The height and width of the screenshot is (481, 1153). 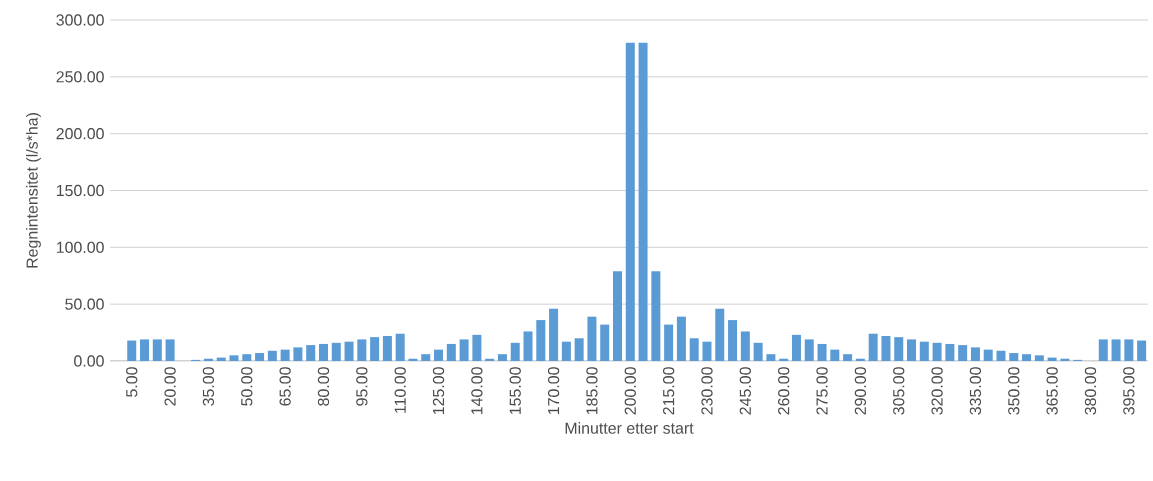 I want to click on x-tick-label: 245.00, so click(x=745, y=391).